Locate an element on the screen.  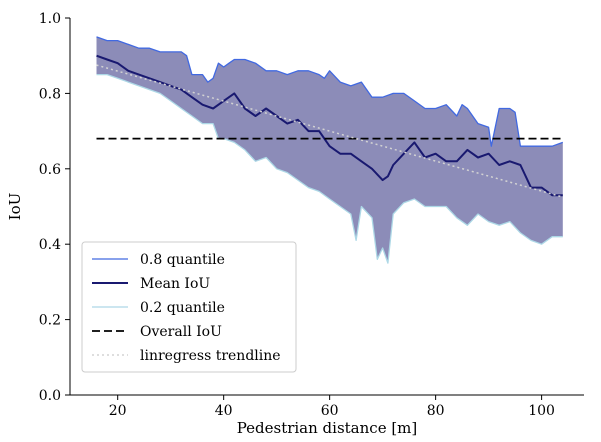
x-tick-label: 40 is located at coordinates (224, 411).